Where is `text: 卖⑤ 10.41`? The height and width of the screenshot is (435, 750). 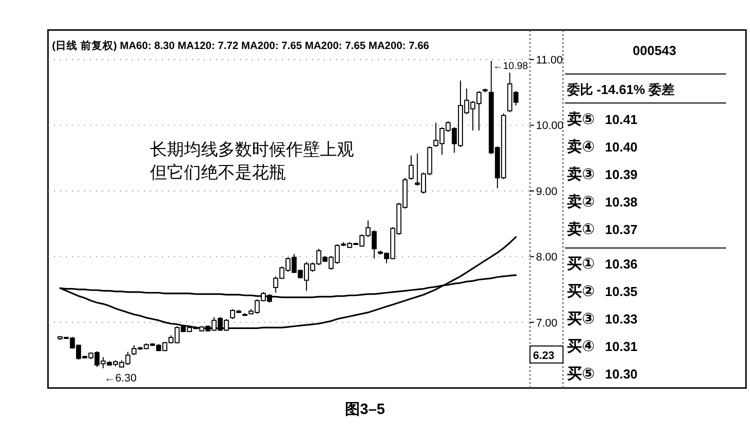 text: 卖⑤ 10.41 is located at coordinates (602, 119).